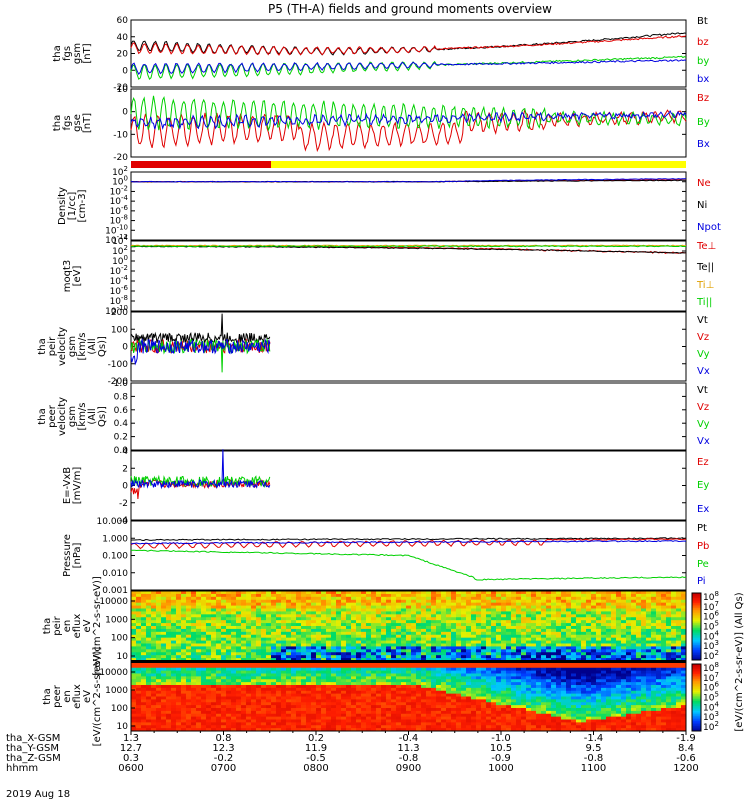 The height and width of the screenshot is (800, 750). What do you see at coordinates (38, 794) in the screenshot?
I see `date-label: 2019 Aug 18` at bounding box center [38, 794].